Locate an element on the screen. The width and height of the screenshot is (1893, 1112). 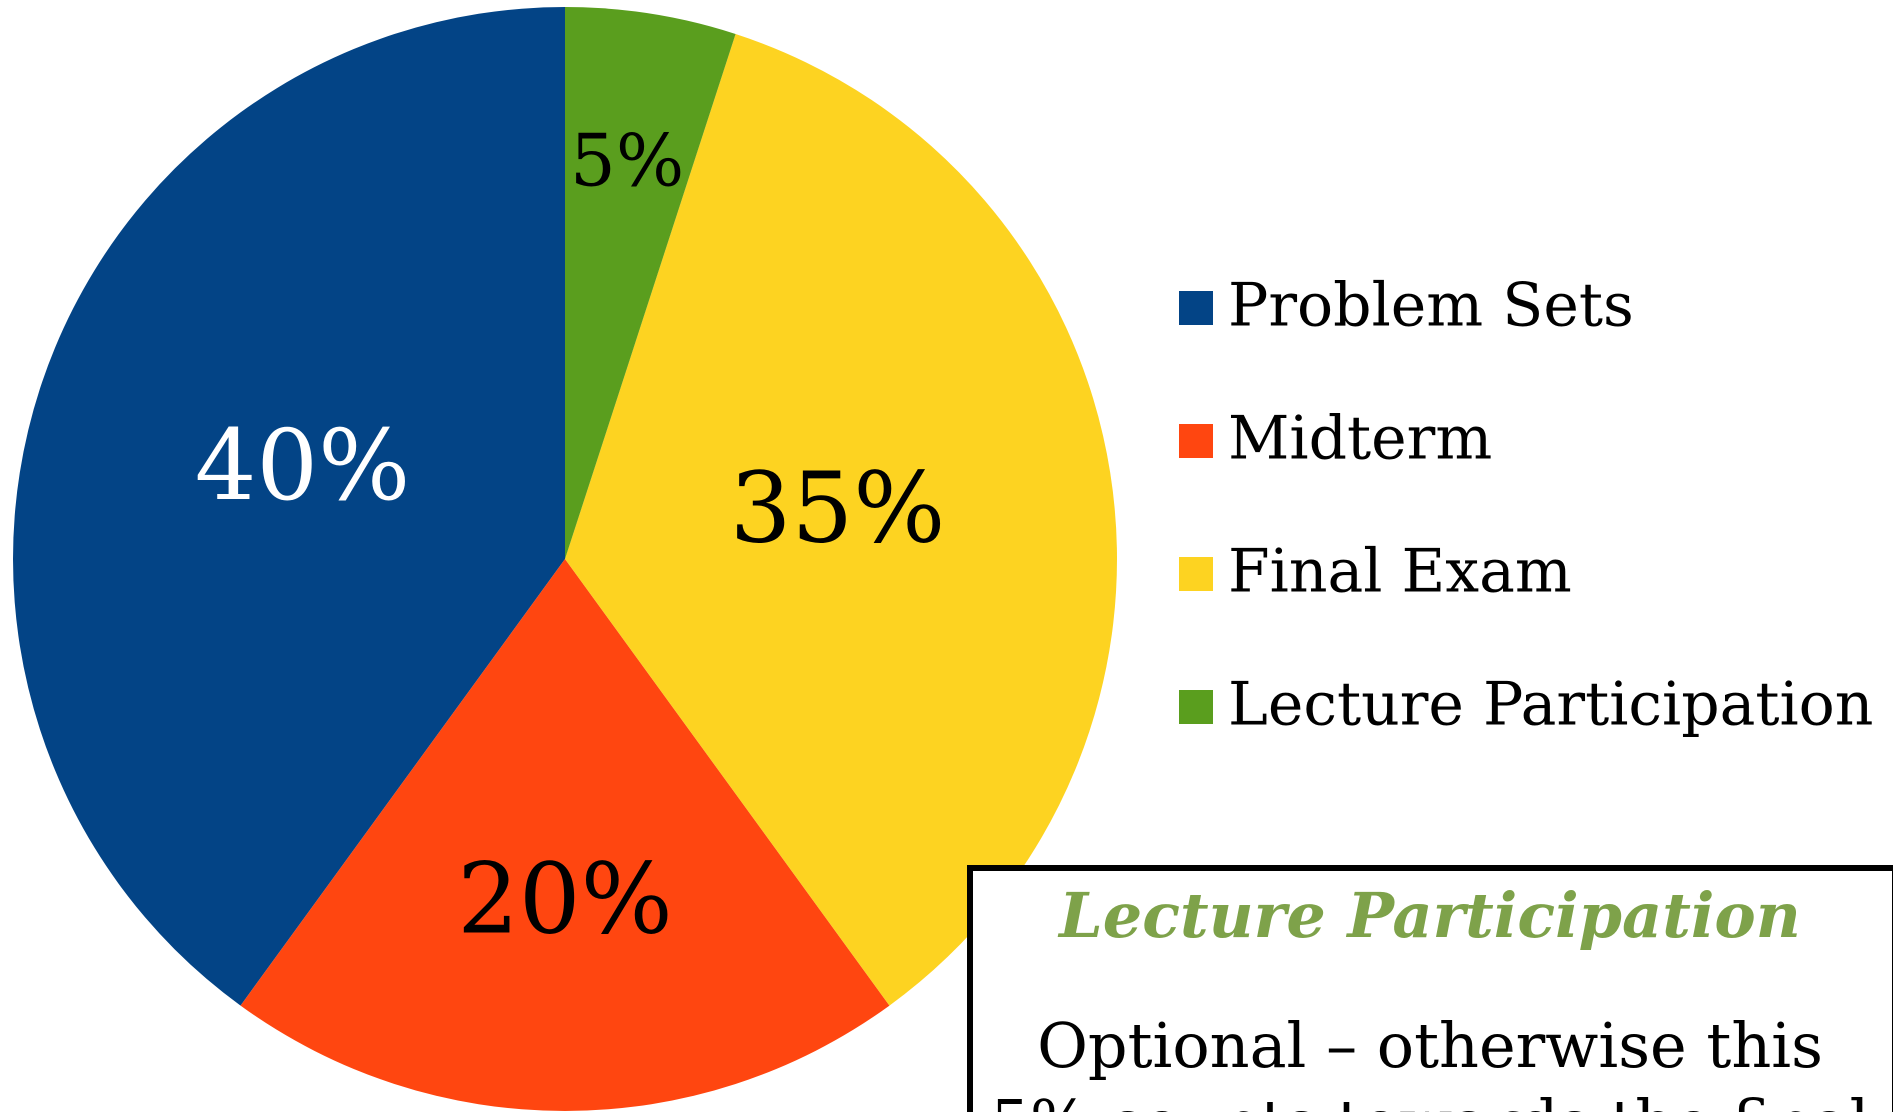
legend-label: Problem Sets is located at coordinates (1431, 306).